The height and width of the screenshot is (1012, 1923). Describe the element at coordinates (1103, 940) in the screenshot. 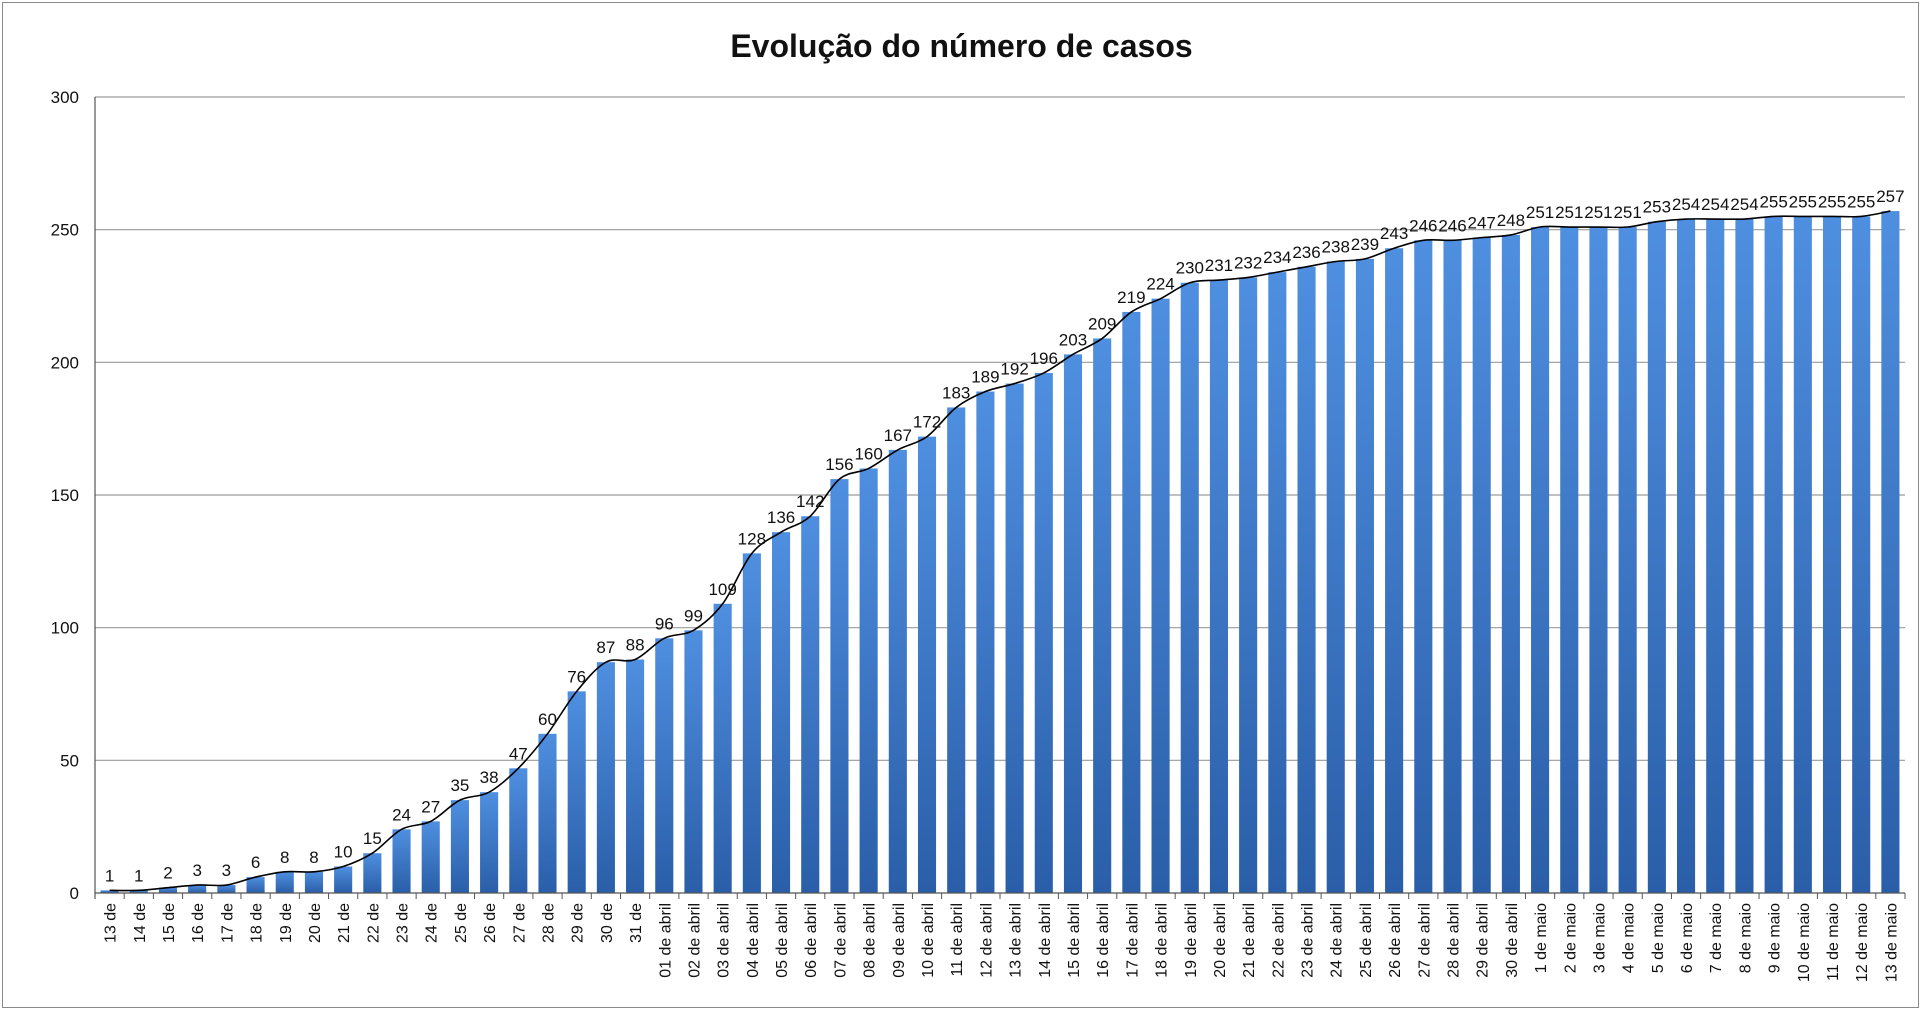

I see `x-tick-label: 16 de abril` at that location.